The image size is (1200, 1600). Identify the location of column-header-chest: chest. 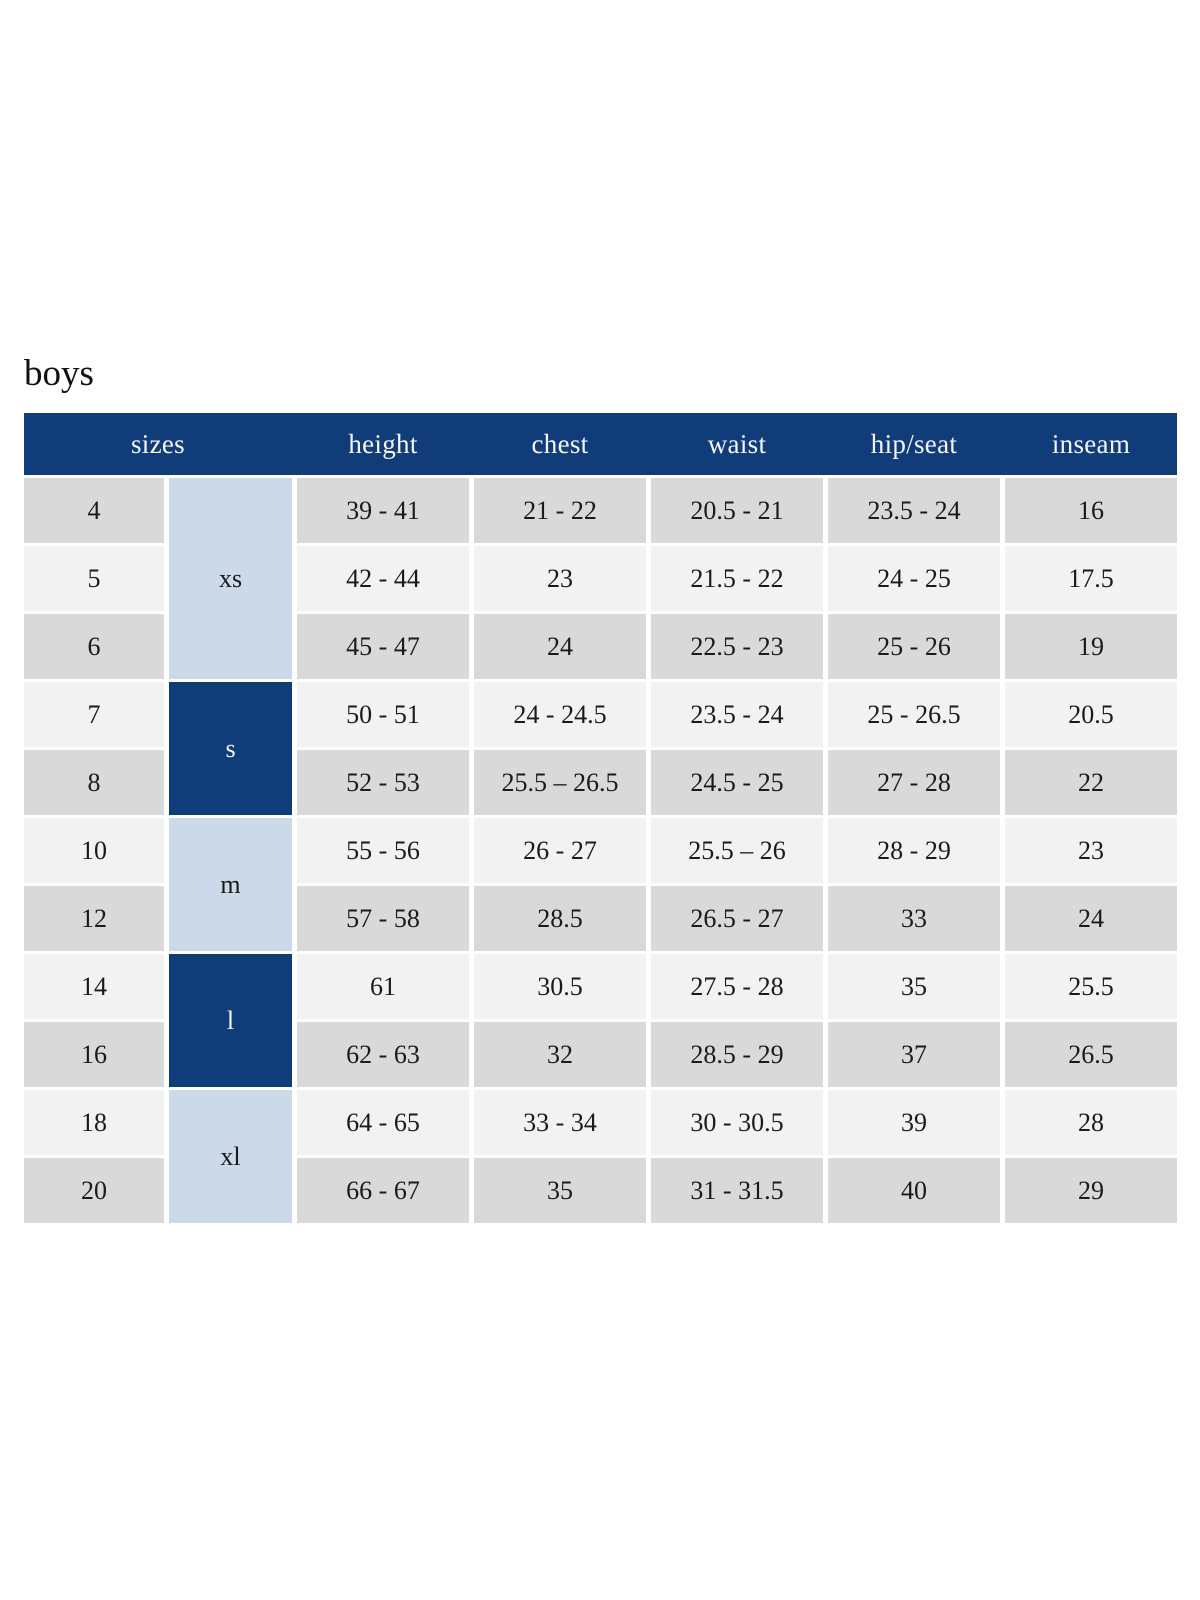
(560, 443).